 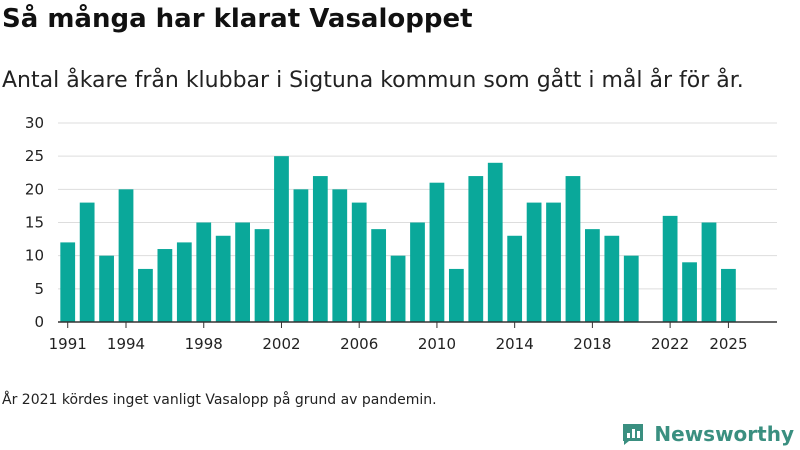 What do you see at coordinates (39, 289) in the screenshot?
I see `y-tick-label: 5` at bounding box center [39, 289].